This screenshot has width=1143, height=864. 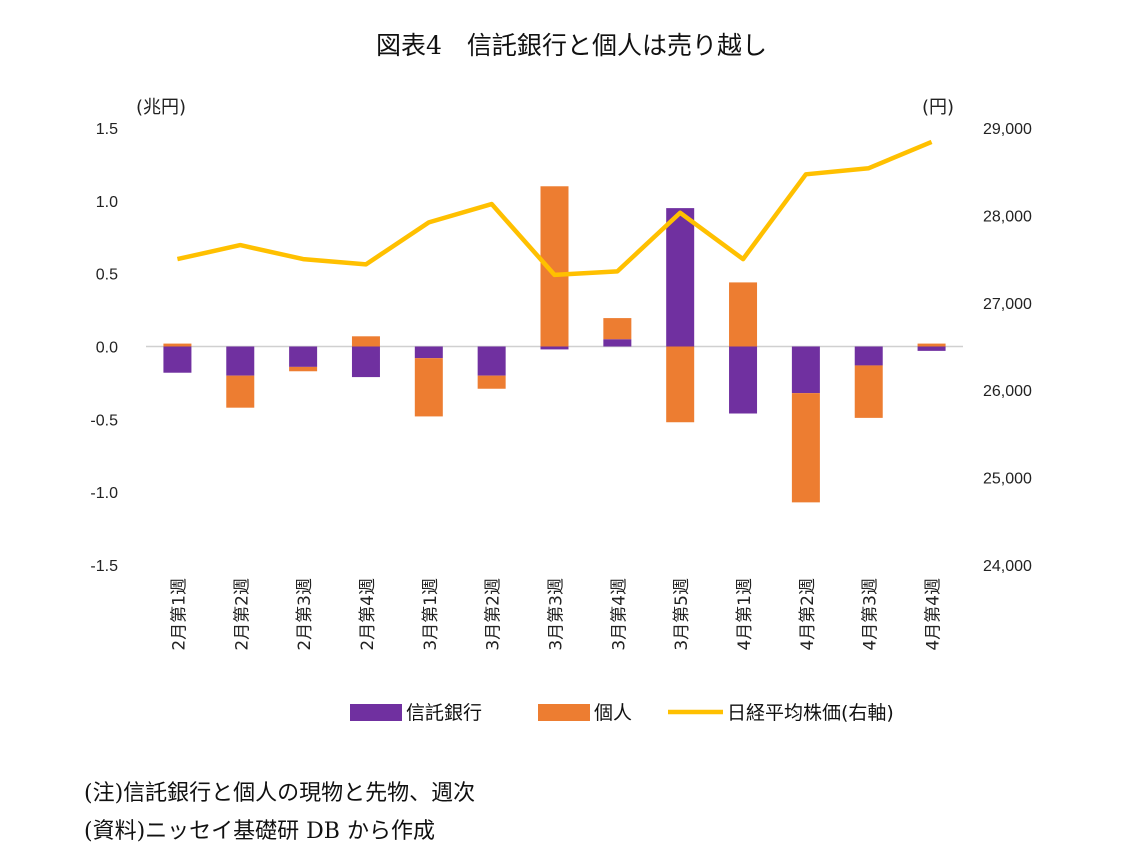 I want to click on x-axis-label: 3月第3週, so click(x=557, y=614).